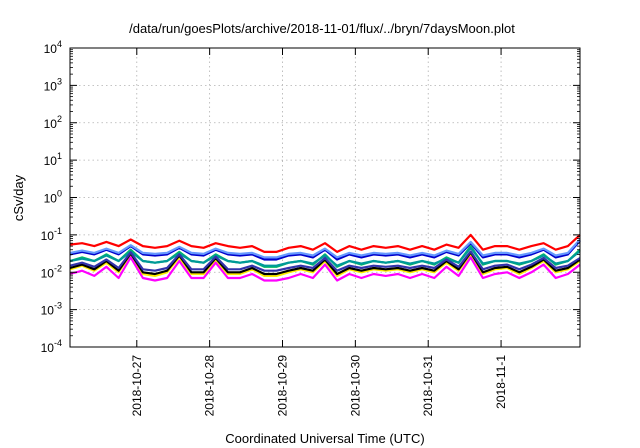 The height and width of the screenshot is (448, 640). I want to click on x-tick-label: 2018-10-30, so click(355, 386).